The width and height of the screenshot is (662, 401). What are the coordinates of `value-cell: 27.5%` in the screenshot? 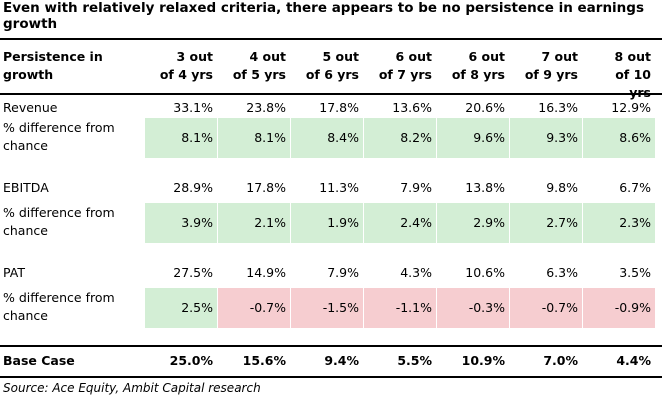 It's located at (193, 272).